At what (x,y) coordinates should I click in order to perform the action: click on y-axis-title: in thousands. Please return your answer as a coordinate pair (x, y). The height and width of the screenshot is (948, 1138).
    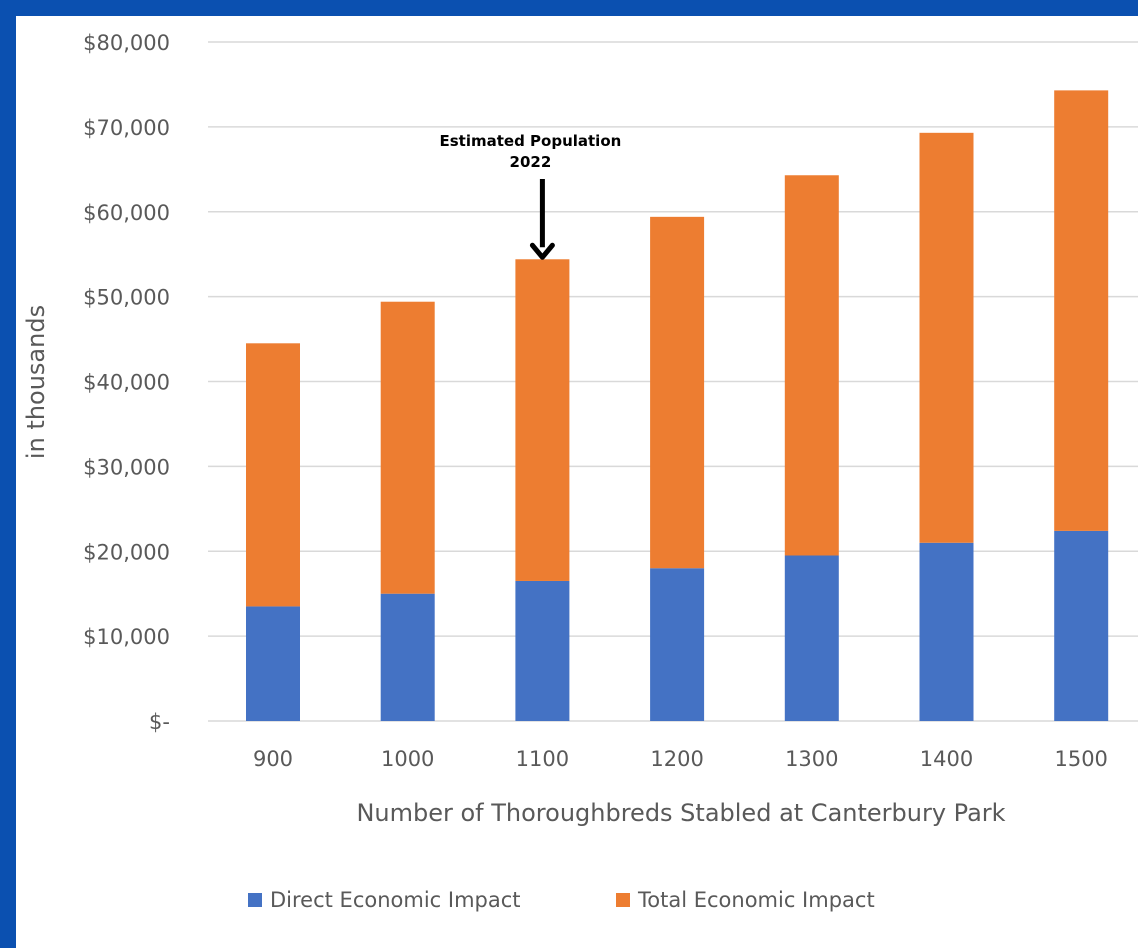
    Looking at the image, I should click on (36, 382).